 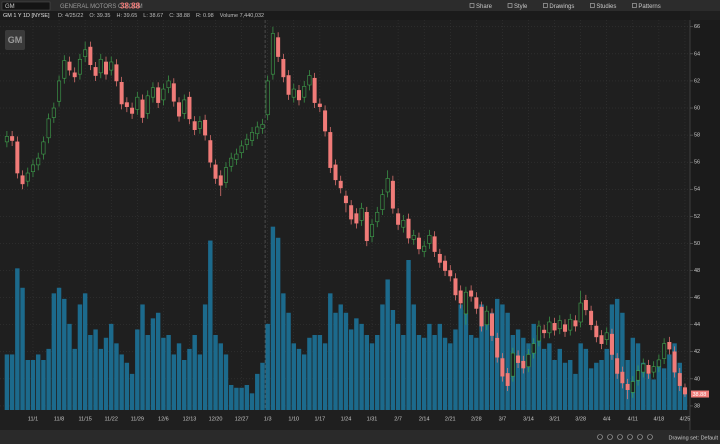 What do you see at coordinates (205, 16) in the screenshot?
I see `info-item: R: 0.98` at bounding box center [205, 16].